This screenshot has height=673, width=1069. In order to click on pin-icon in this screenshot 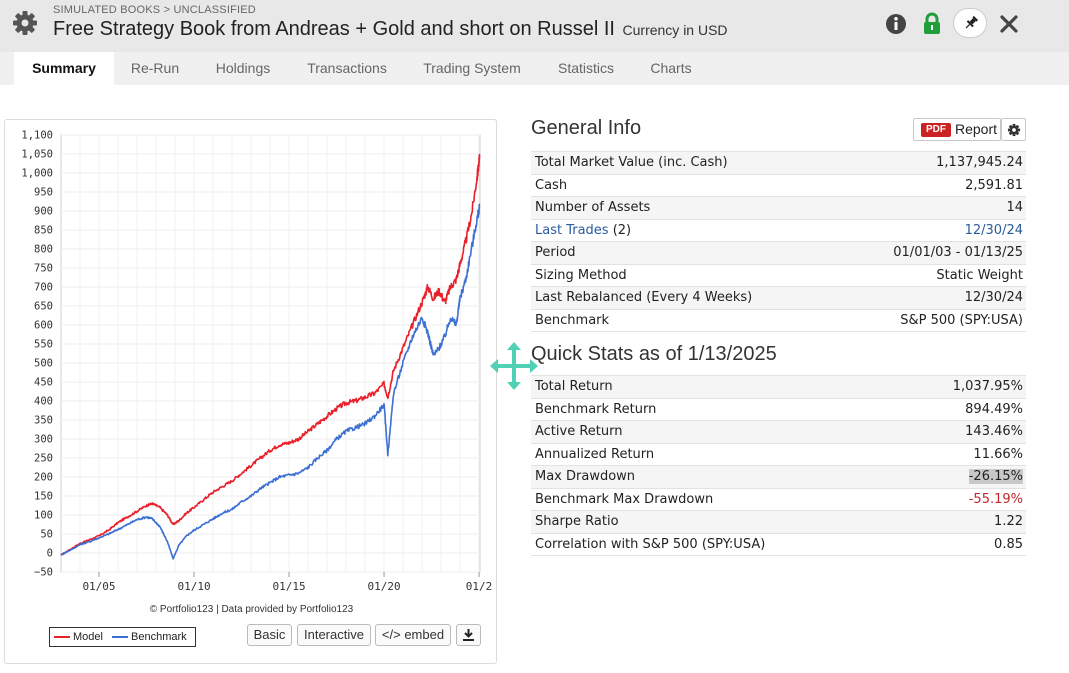, I will do `click(972, 22)`.